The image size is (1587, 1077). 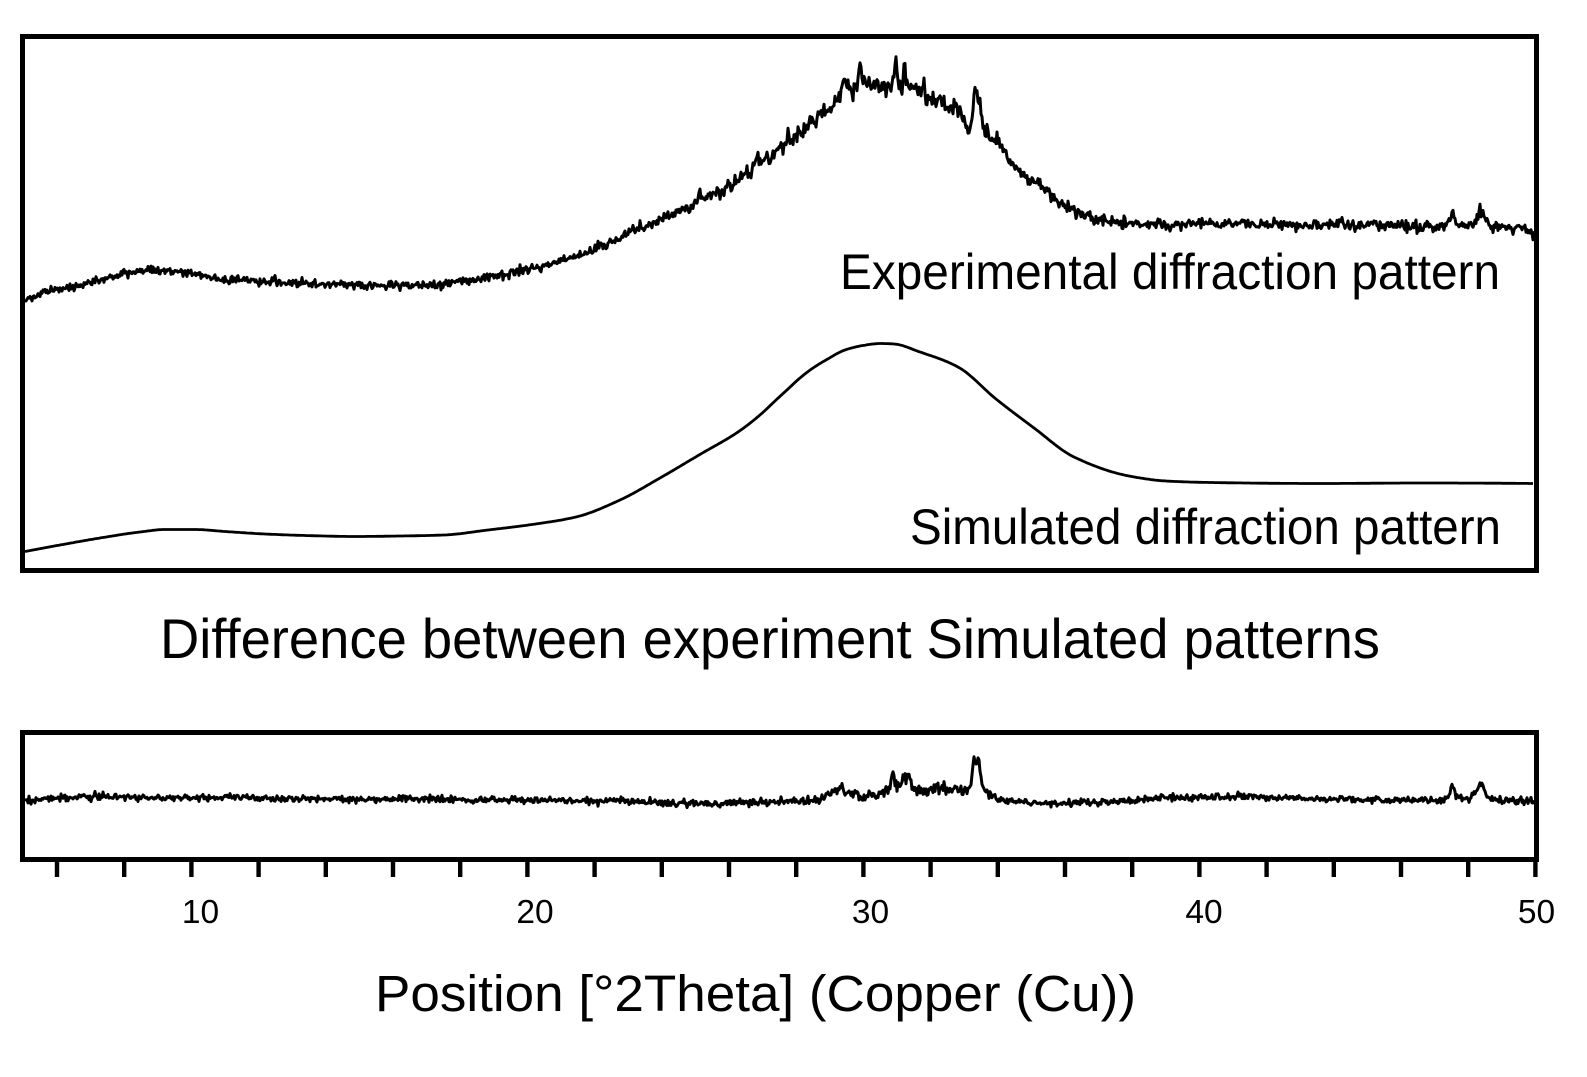 I want to click on svg-text: 50, so click(x=1536, y=912).